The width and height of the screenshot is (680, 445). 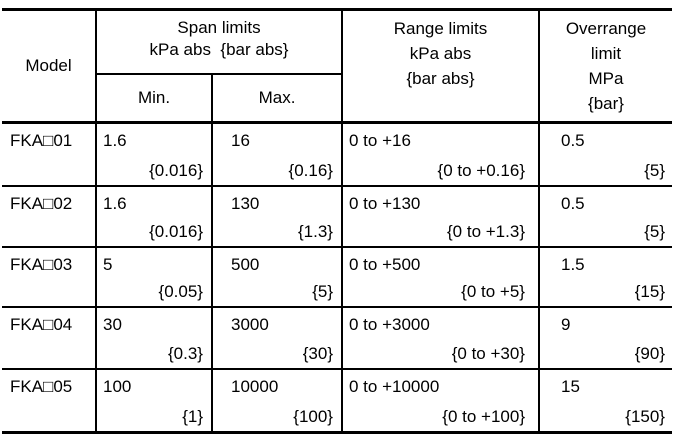 I want to click on header-overrange-line2: limit, so click(x=606, y=53).